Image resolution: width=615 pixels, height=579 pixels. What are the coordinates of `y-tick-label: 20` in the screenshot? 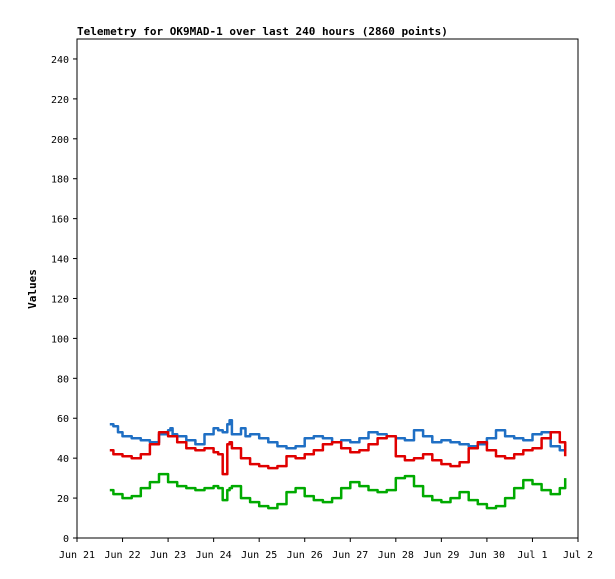 It's located at (63, 499).